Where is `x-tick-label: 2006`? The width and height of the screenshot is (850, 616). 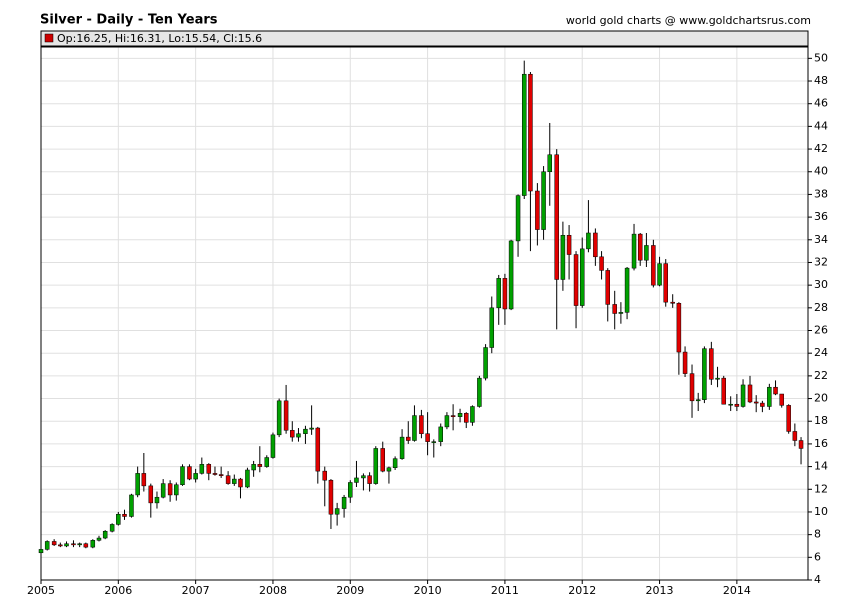 x-tick-label: 2006 is located at coordinates (118, 590).